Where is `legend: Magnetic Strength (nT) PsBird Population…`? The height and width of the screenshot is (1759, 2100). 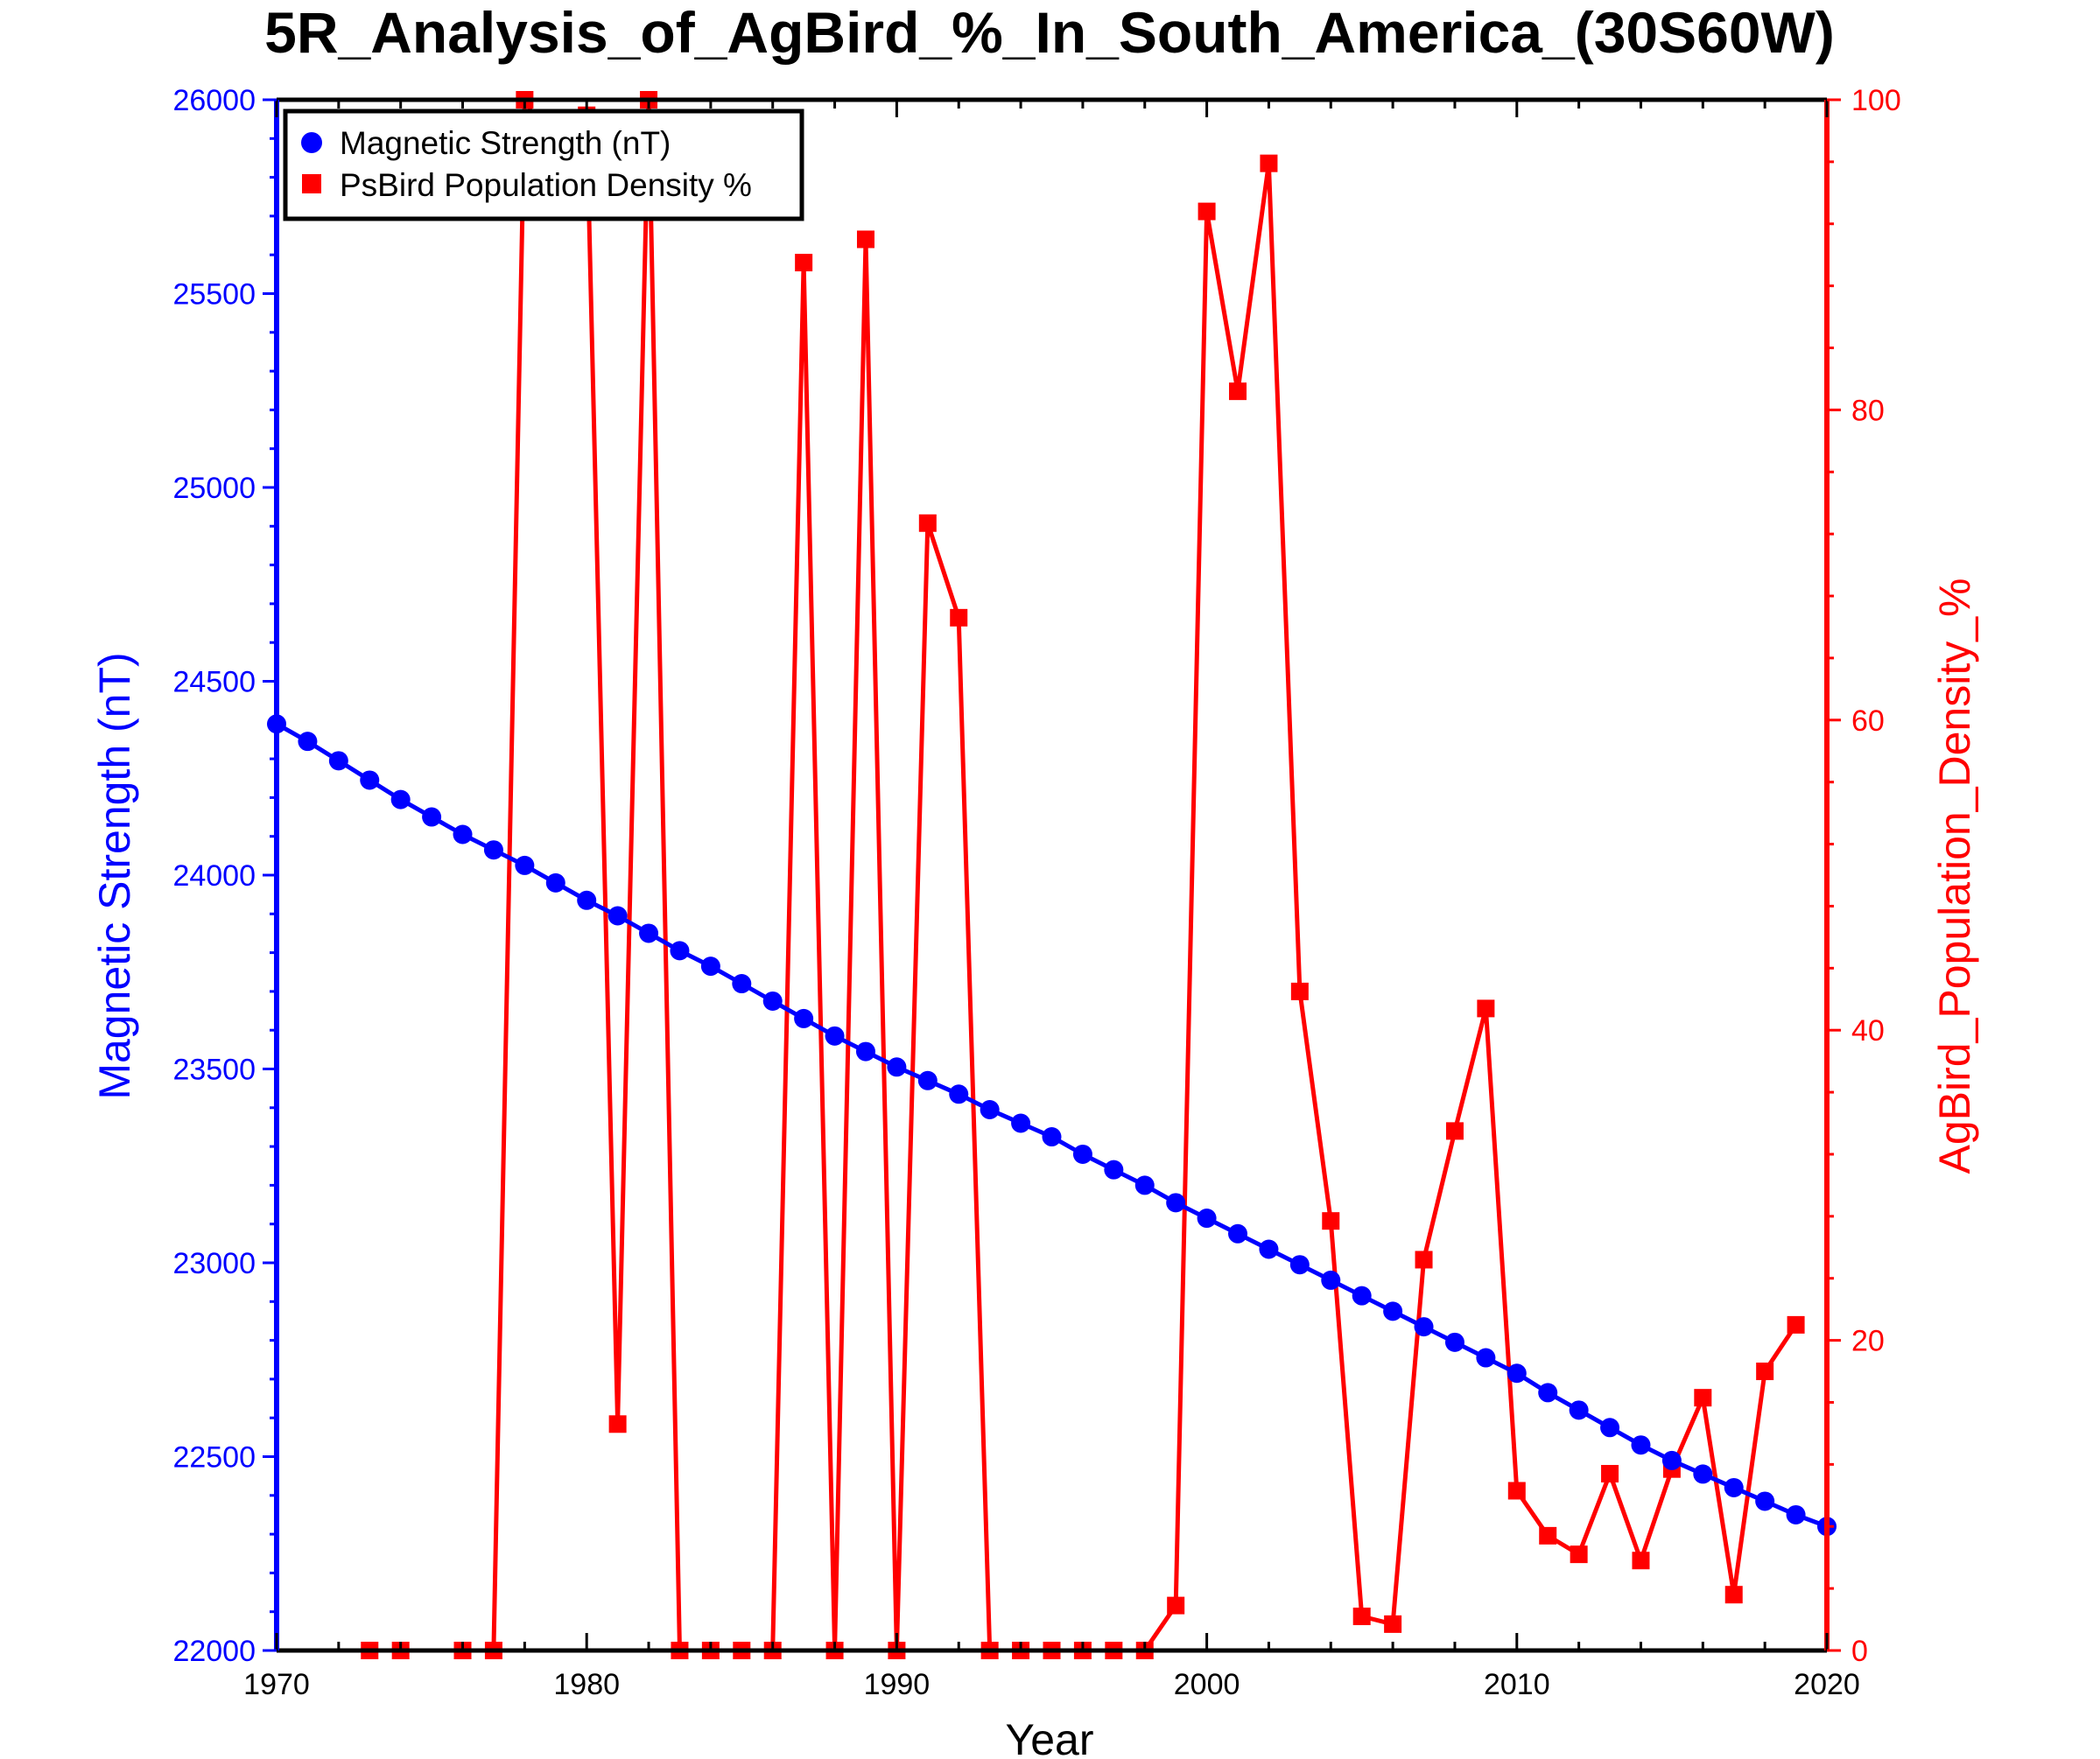
legend: Magnetic Strength (nT) PsBird Population… is located at coordinates (543, 165).